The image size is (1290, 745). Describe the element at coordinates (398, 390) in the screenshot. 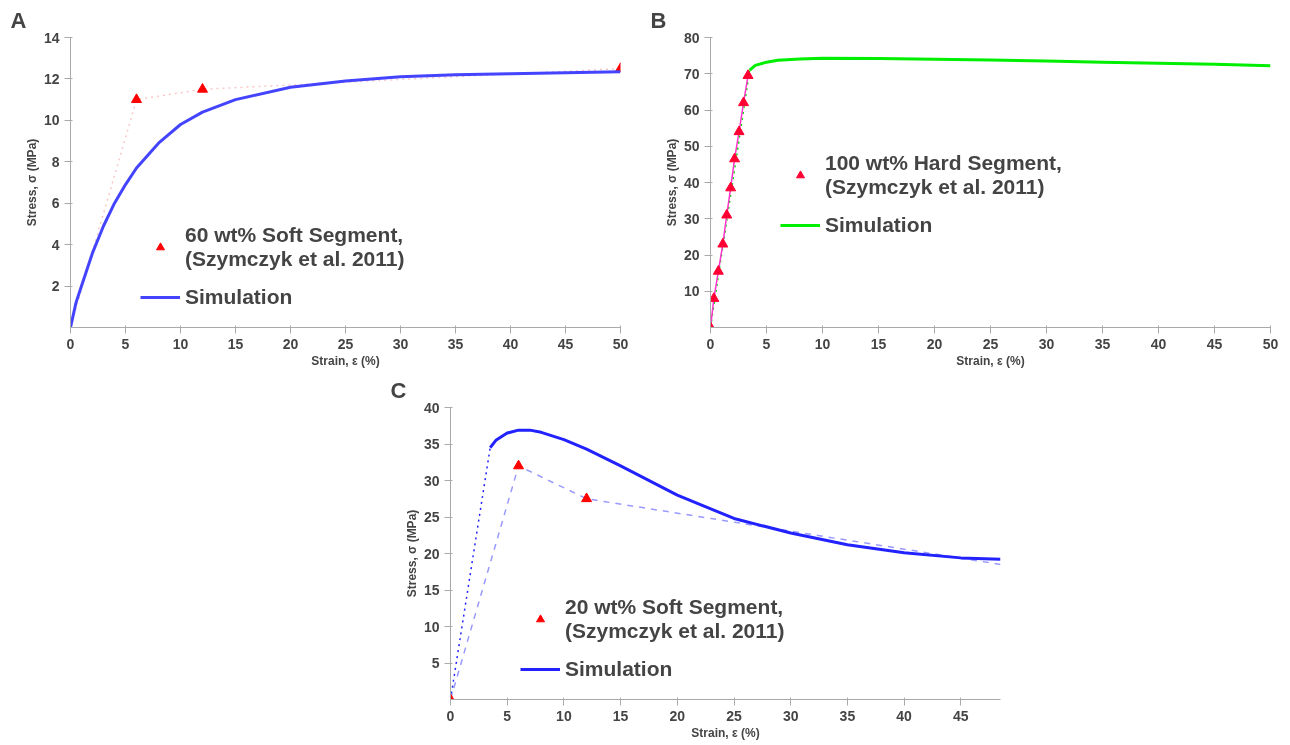

I see `chart-title: C` at that location.